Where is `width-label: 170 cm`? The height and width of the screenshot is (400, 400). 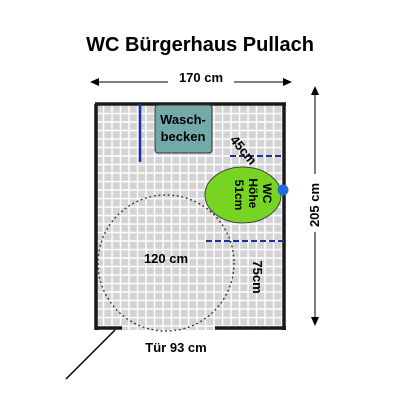 width-label: 170 cm is located at coordinates (201, 77).